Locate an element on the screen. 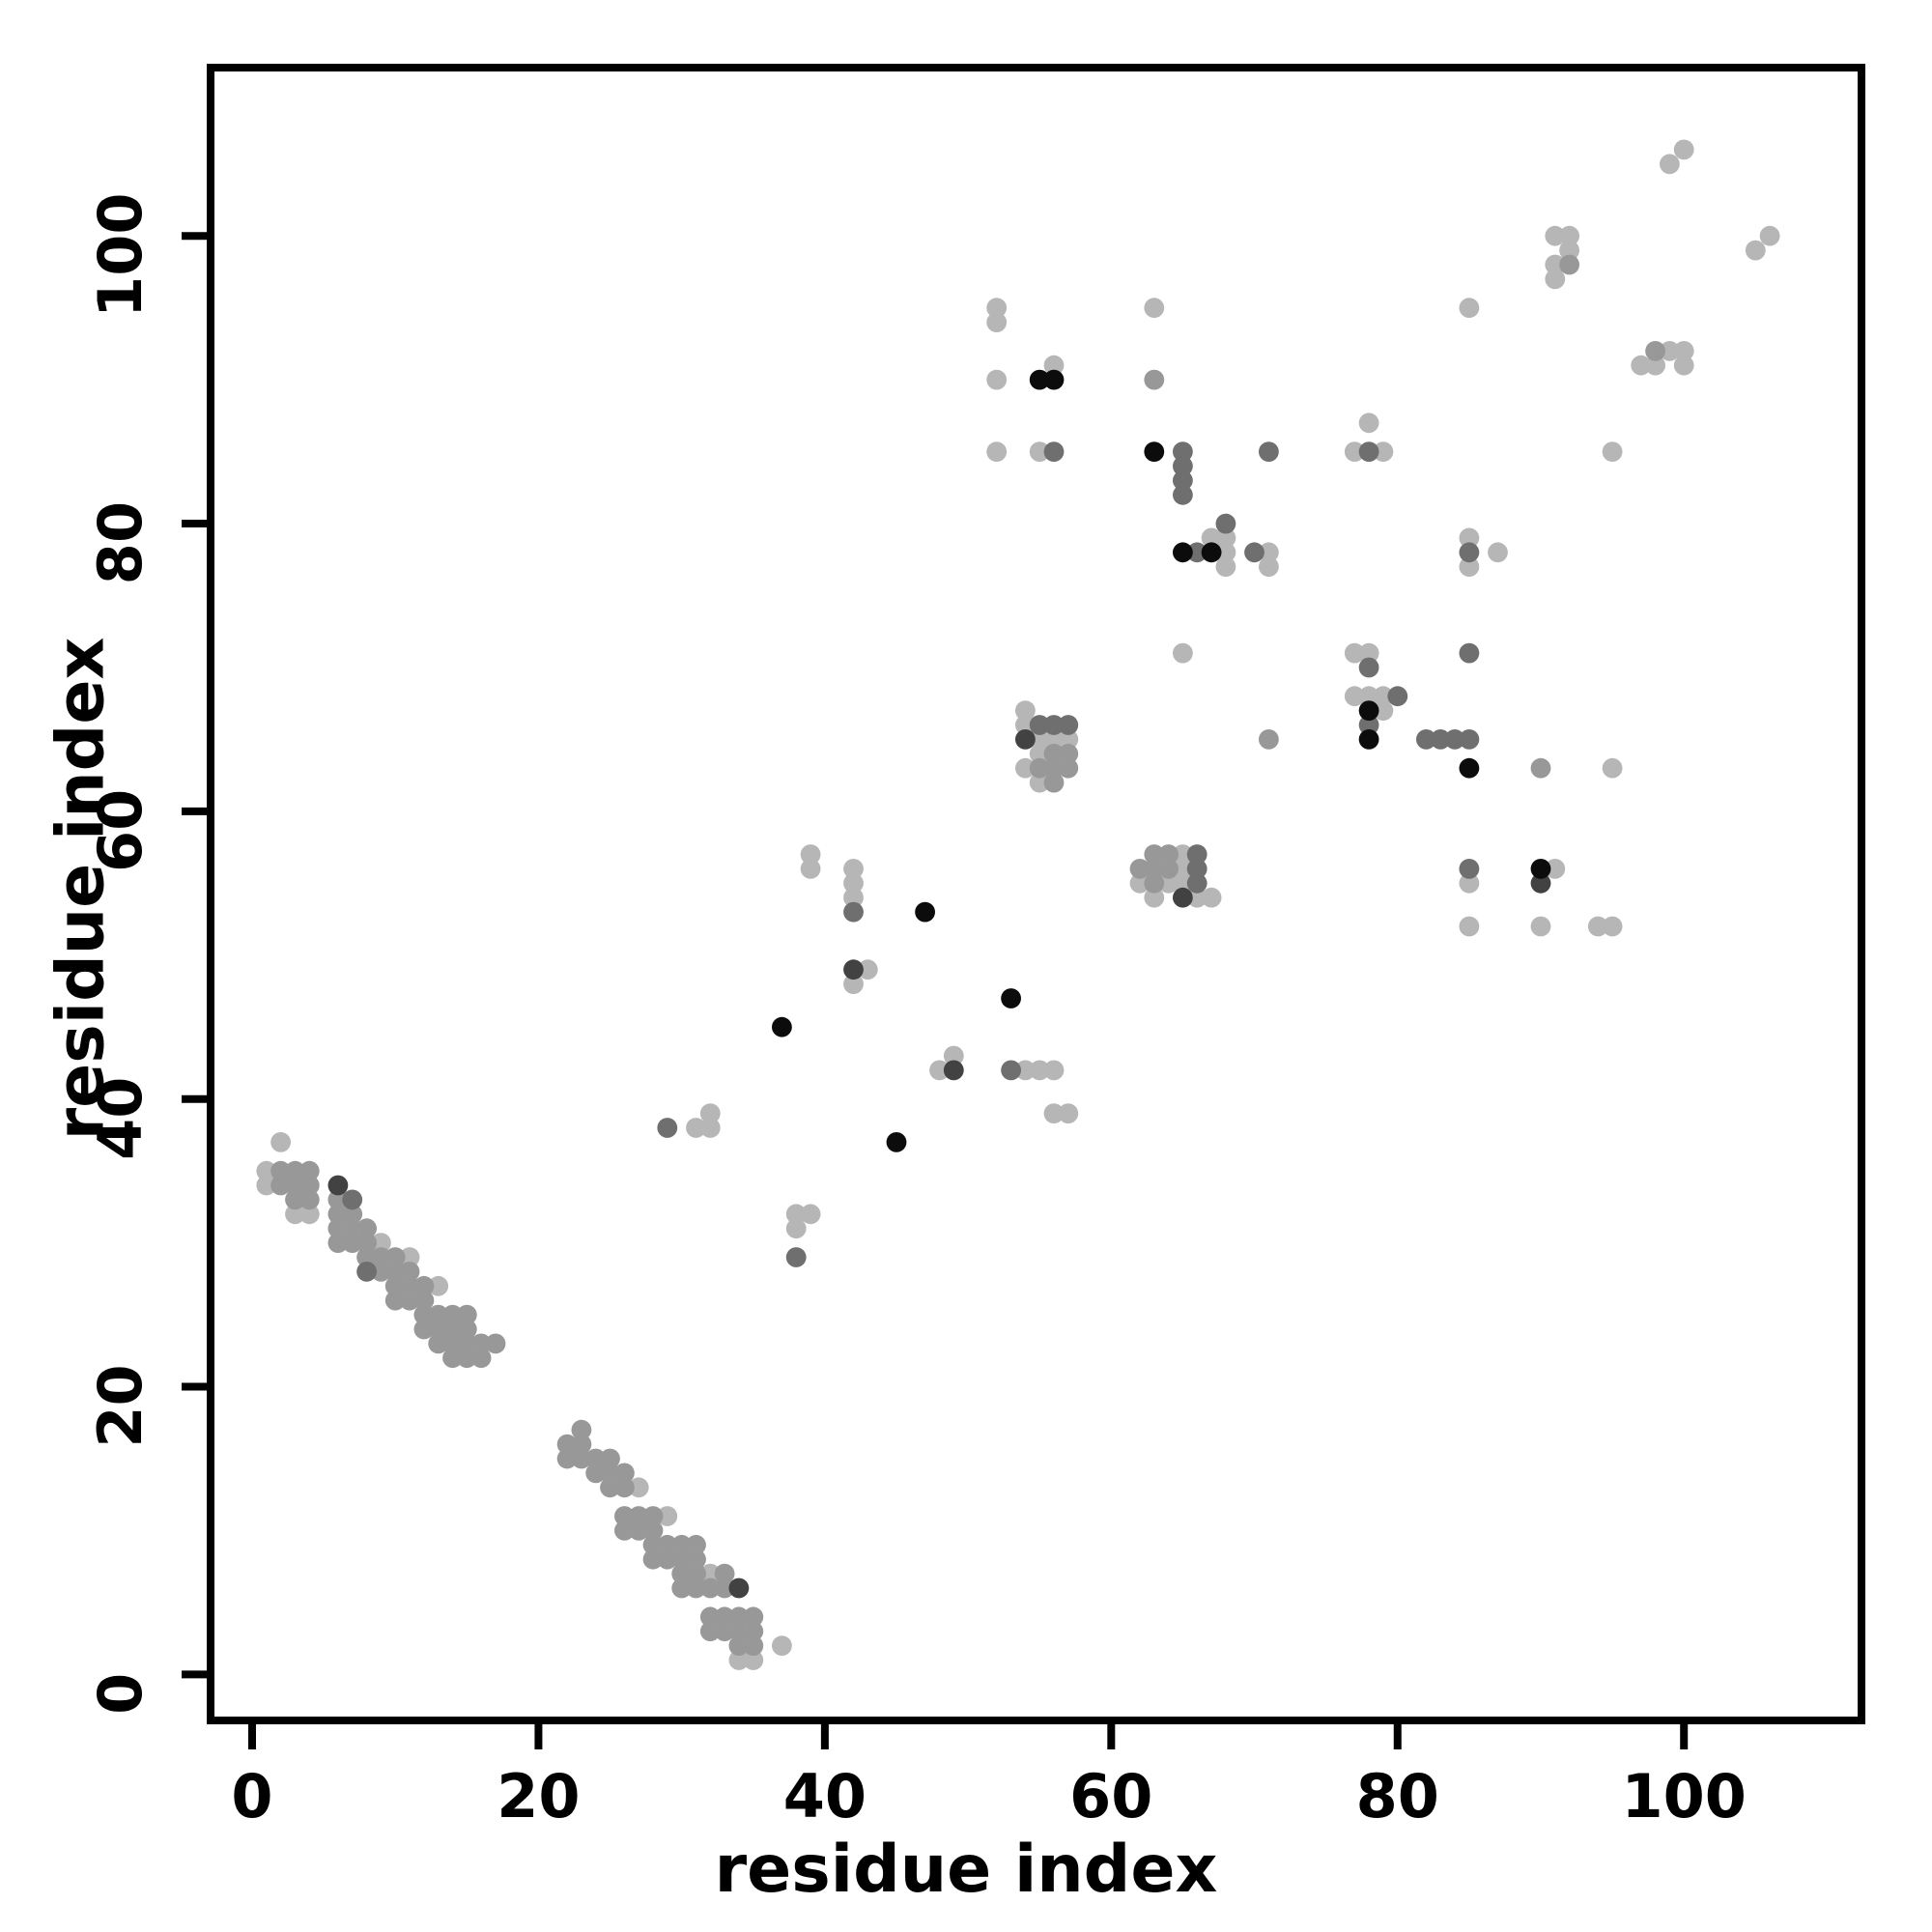 This screenshot has height=1932, width=1932. y-tick-label: 80 is located at coordinates (120, 542).